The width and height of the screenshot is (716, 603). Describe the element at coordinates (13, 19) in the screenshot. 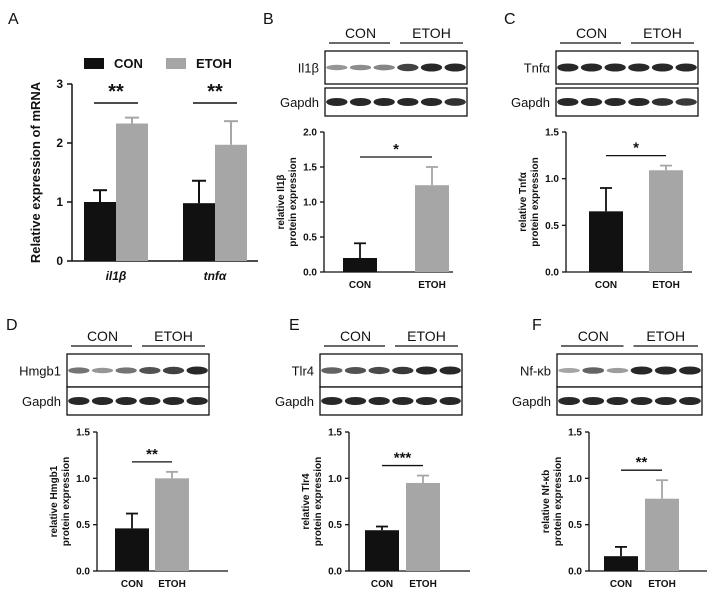

I see `panel-letter: A` at that location.